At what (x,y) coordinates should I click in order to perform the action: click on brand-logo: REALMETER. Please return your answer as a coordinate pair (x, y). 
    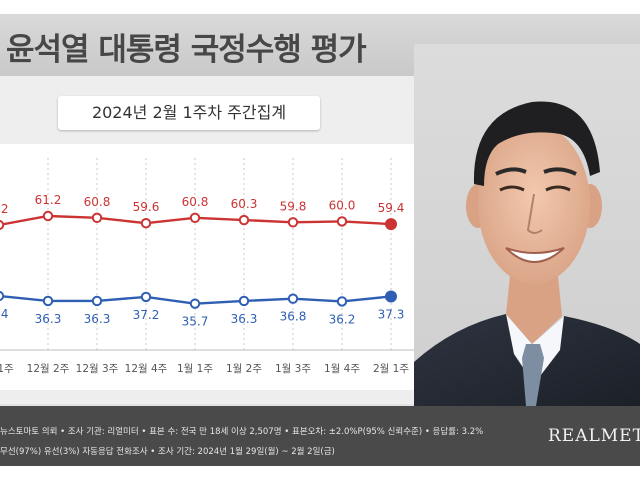
    Looking at the image, I should click on (594, 436).